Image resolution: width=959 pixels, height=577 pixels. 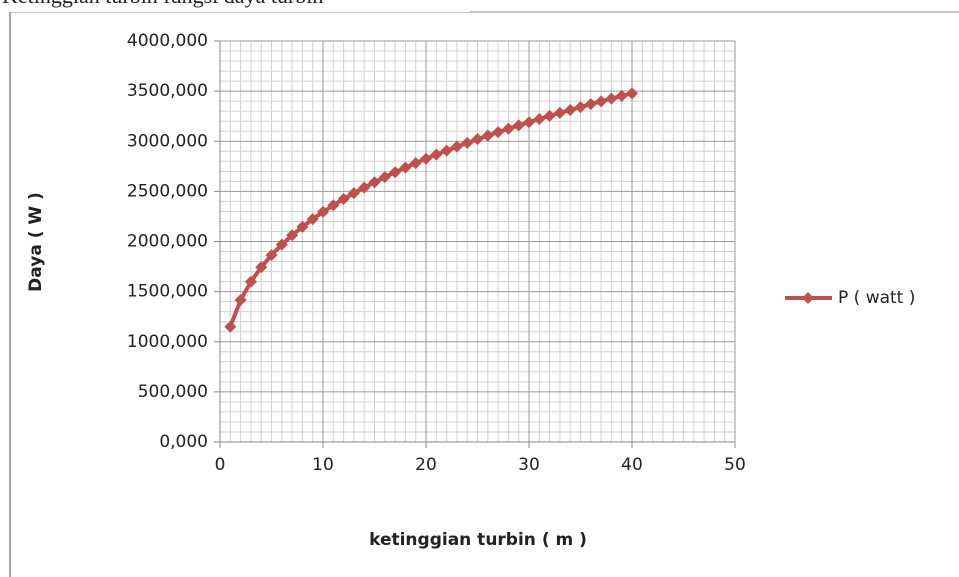 I want to click on y-tick-label: 1000,000, so click(x=167, y=342).